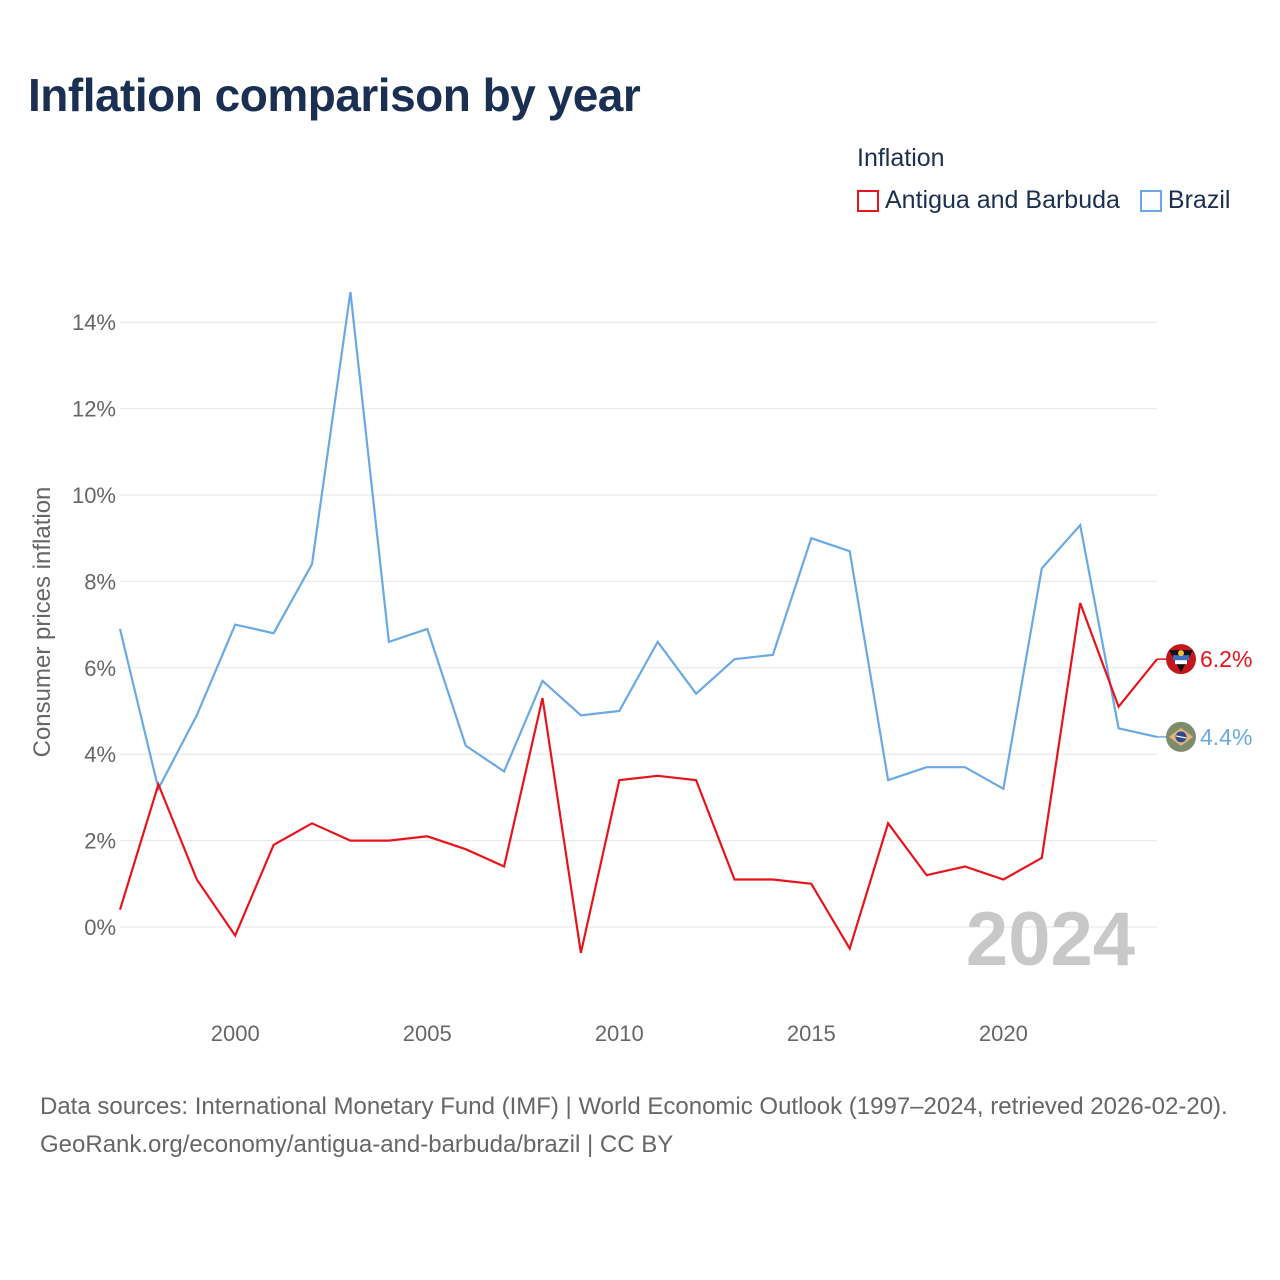 The image size is (1280, 1280). What do you see at coordinates (100, 754) in the screenshot?
I see `y-tick-label-4: 4%` at bounding box center [100, 754].